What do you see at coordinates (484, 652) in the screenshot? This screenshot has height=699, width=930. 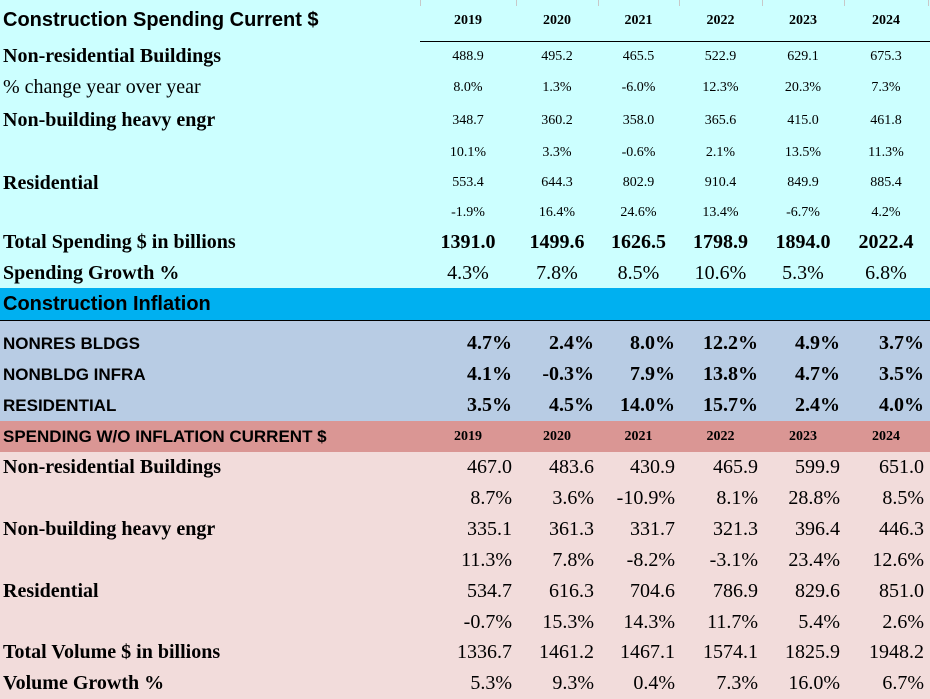 I see `value-cell: 1336.7` at bounding box center [484, 652].